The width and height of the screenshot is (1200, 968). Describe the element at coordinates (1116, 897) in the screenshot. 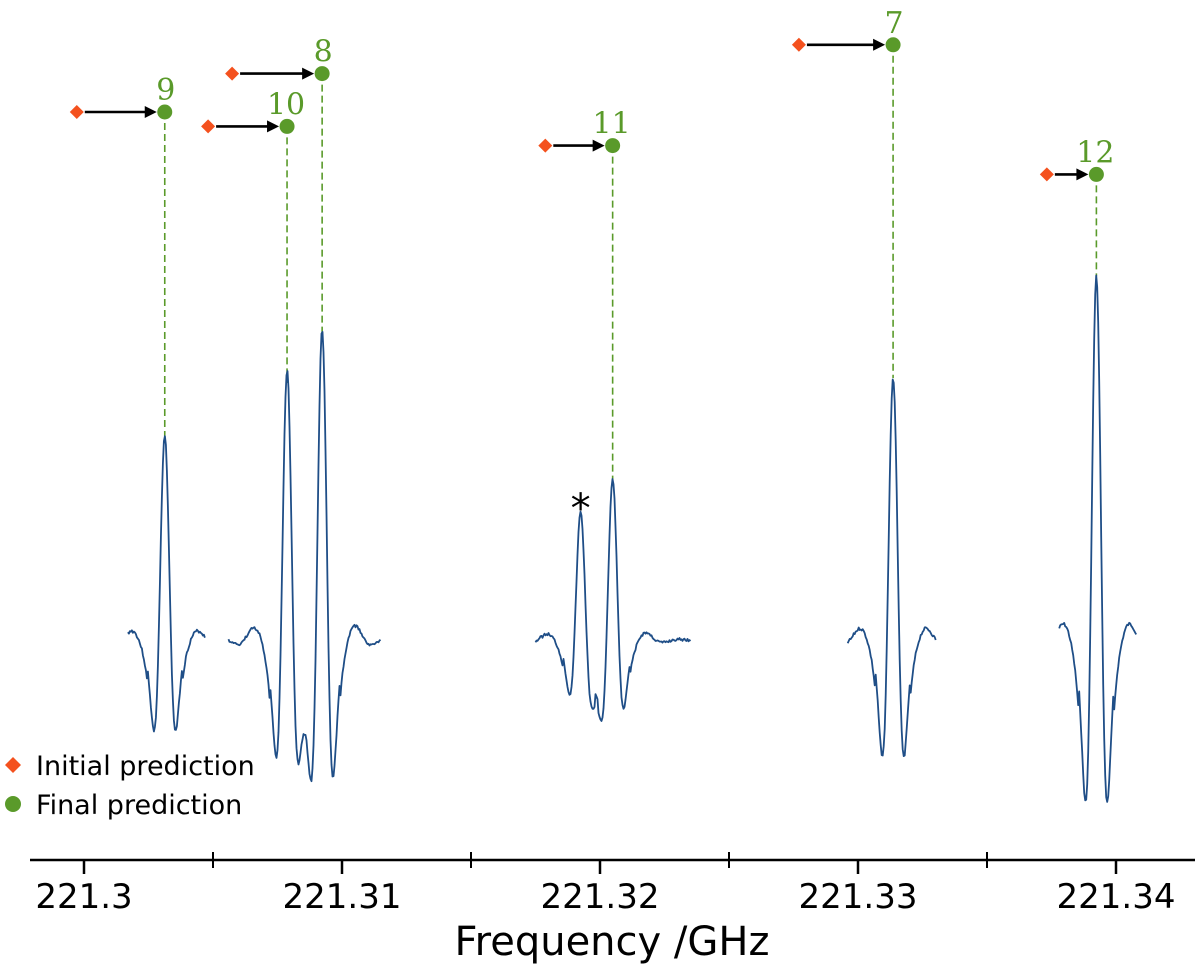

I see `x-tick-label: 221.34` at that location.